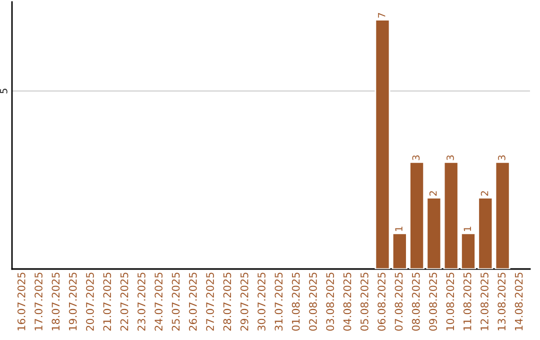 The height and width of the screenshot is (340, 540). What do you see at coordinates (364, 301) in the screenshot?
I see `x-tick-label: 05.08.2025` at bounding box center [364, 301].